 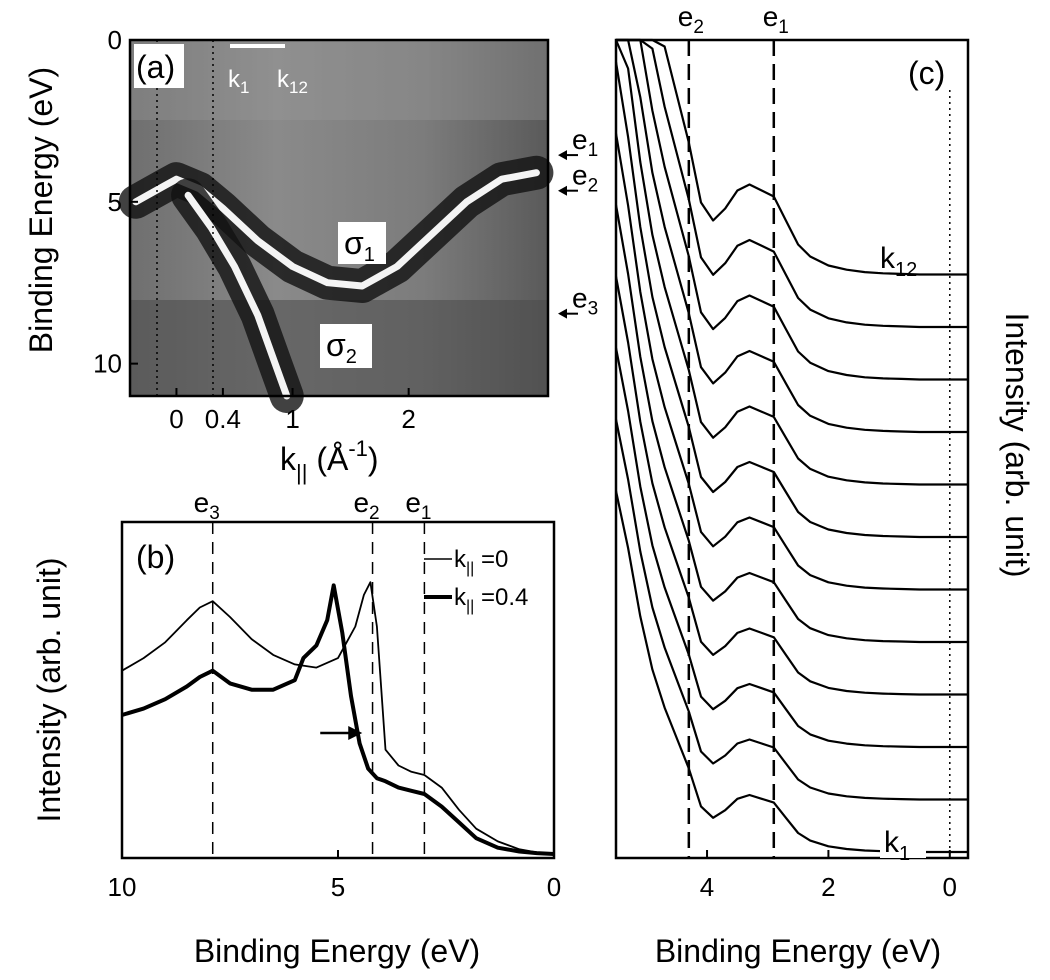 I want to click on curve-k4, so click(x=791, y=486).